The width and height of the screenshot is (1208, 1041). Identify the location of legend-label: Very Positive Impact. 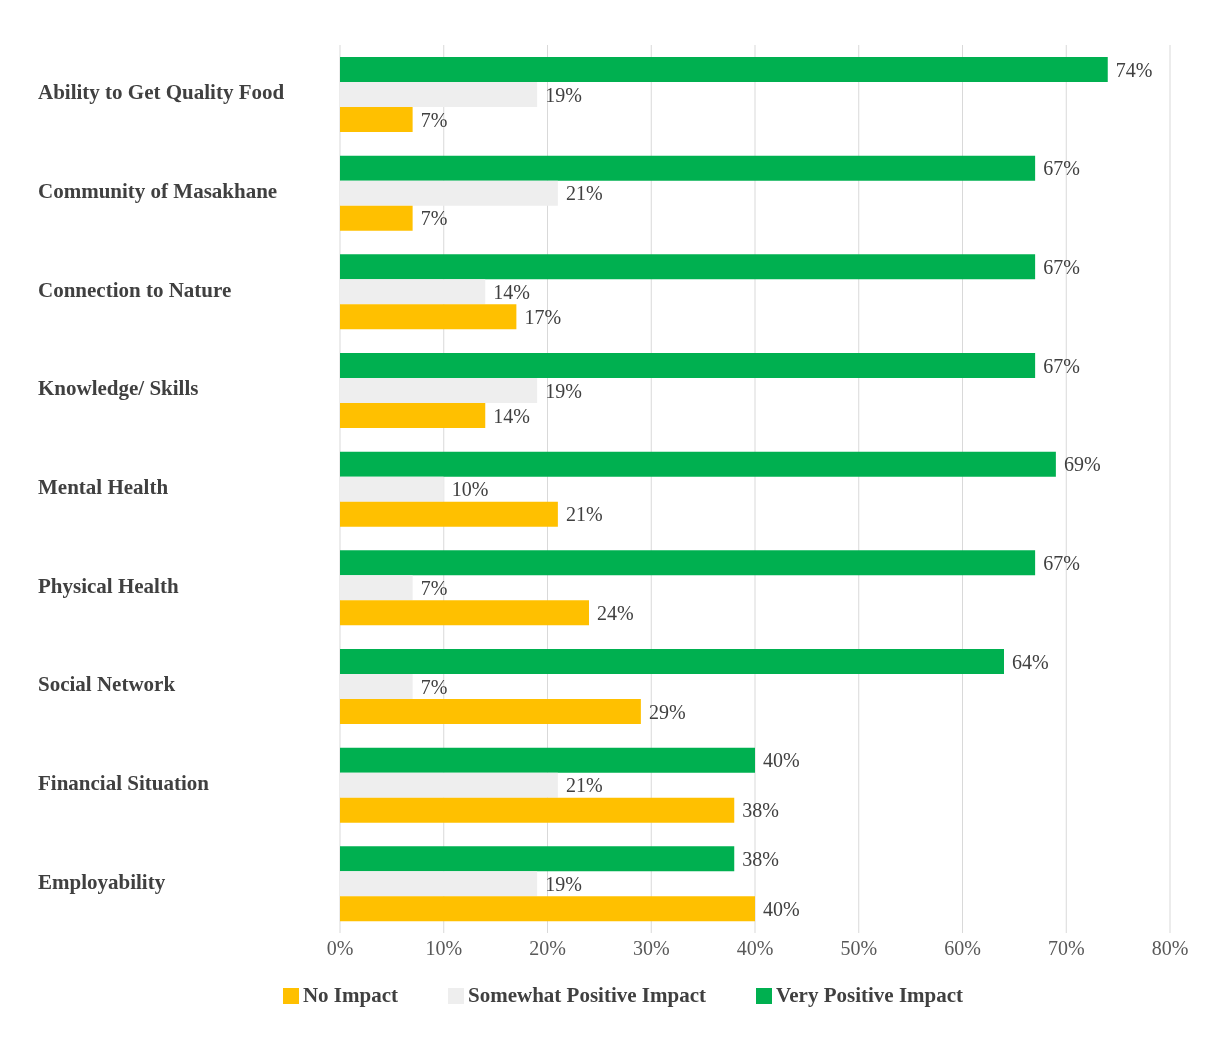
(870, 995).